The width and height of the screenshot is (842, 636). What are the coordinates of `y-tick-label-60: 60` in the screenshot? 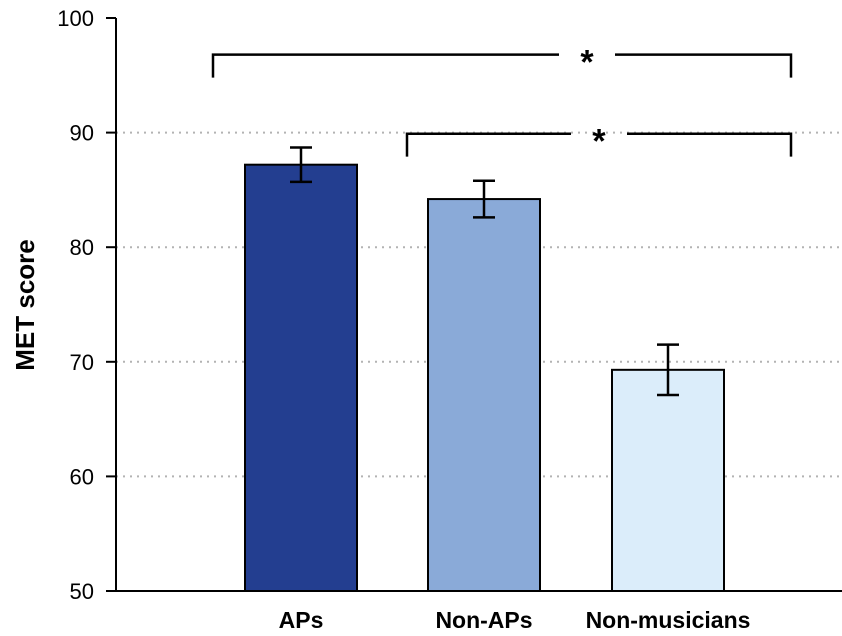 It's located at (82, 476).